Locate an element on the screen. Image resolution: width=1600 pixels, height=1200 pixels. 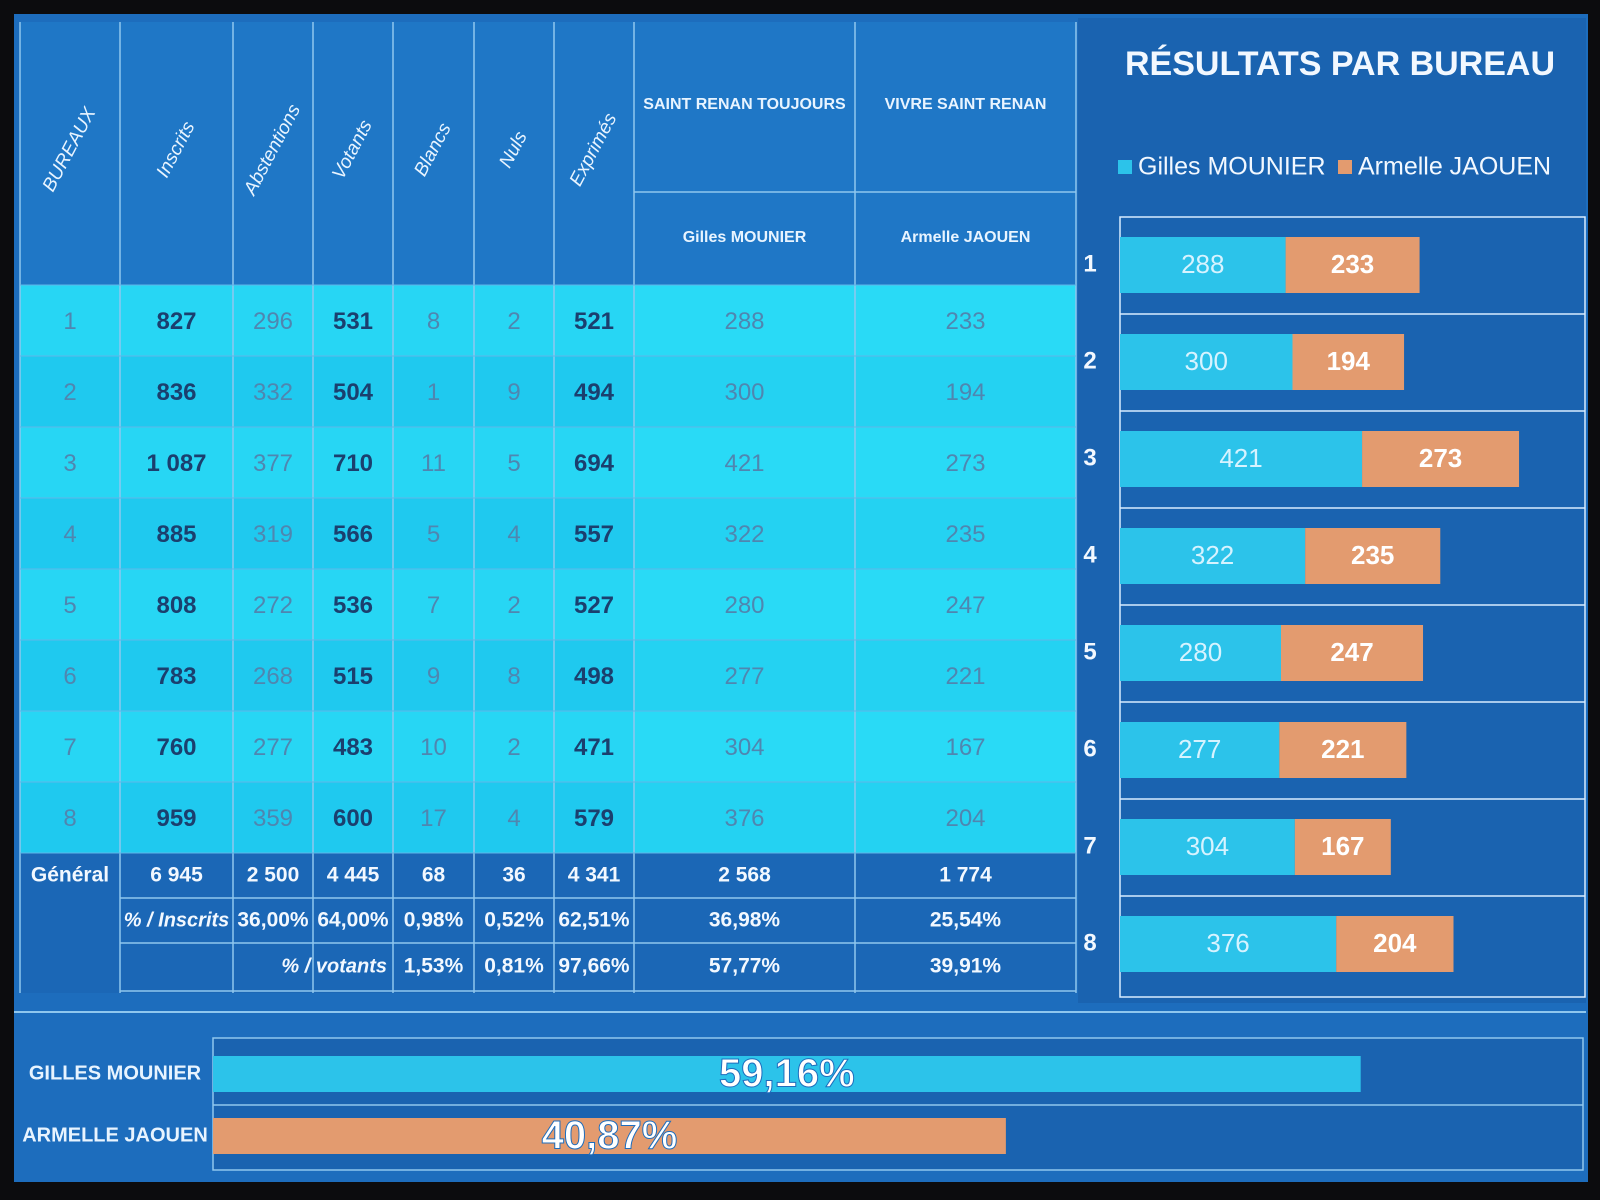
cell: 167 is located at coordinates (965, 747).